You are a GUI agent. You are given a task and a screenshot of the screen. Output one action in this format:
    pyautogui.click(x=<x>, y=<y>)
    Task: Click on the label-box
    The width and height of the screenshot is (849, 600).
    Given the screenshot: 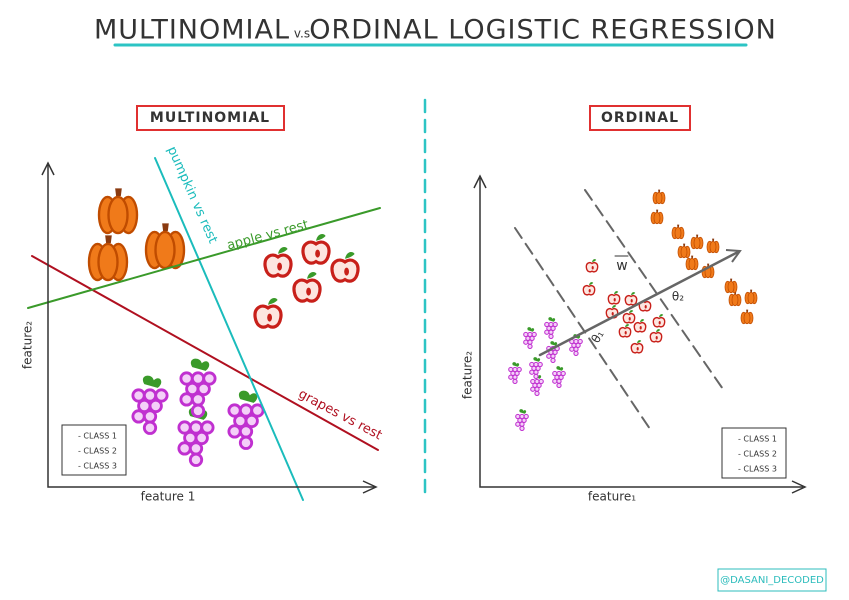 What is the action you would take?
    pyautogui.click(x=640, y=118)
    